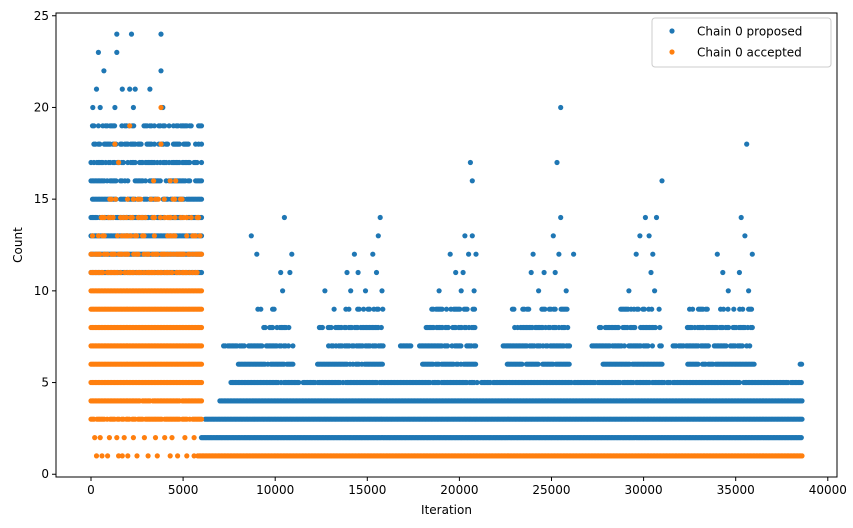  I want to click on x-tick-label: 40000, so click(828, 490).